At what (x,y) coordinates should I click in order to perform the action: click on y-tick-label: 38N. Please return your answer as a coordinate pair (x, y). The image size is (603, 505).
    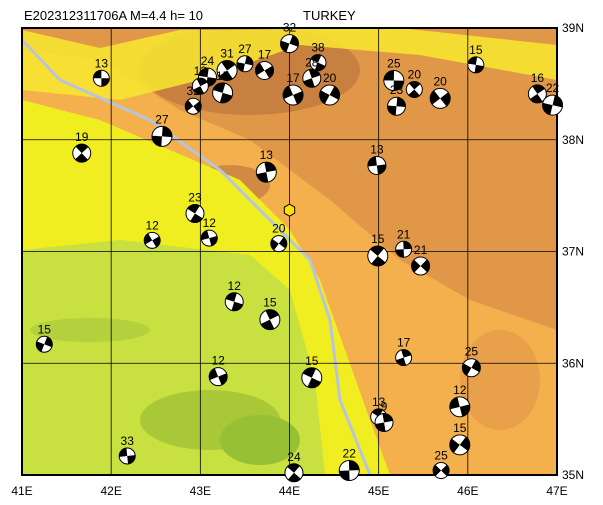
    Looking at the image, I should click on (573, 140).